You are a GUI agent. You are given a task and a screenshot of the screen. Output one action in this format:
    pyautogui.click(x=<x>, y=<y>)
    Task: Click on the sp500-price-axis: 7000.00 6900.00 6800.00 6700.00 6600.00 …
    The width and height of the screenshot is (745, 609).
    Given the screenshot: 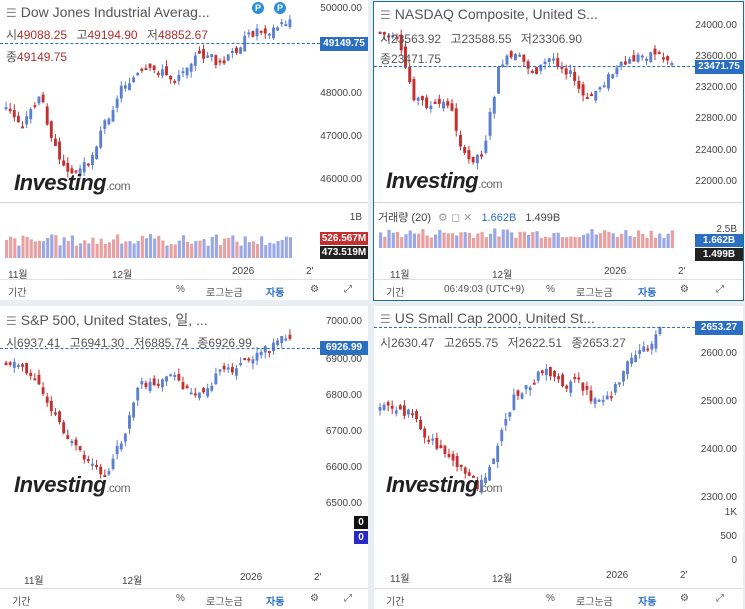 What is the action you would take?
    pyautogui.click(x=343, y=412)
    